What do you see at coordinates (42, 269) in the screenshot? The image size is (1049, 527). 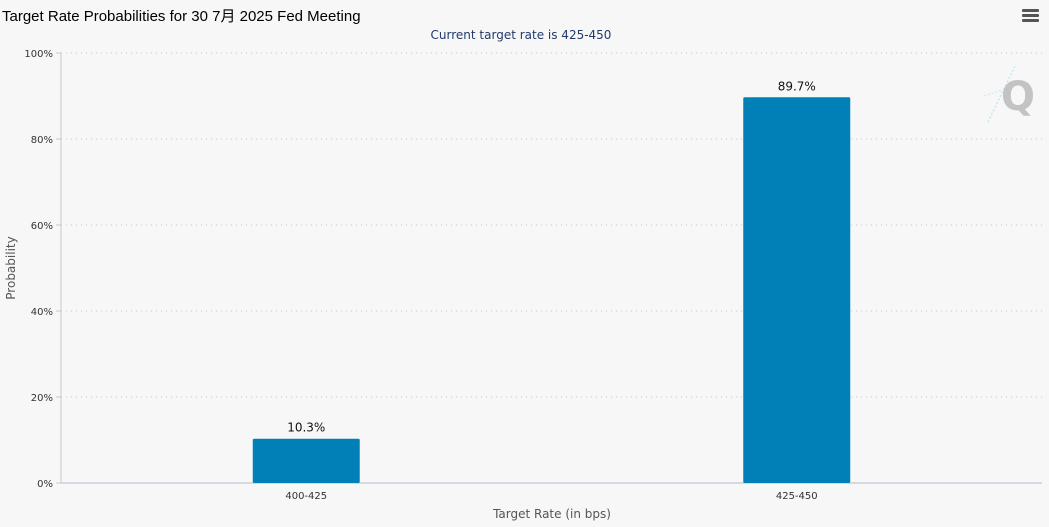 I see `y-tick-labels: 0% 20% 40% 60% 80% 100%` at bounding box center [42, 269].